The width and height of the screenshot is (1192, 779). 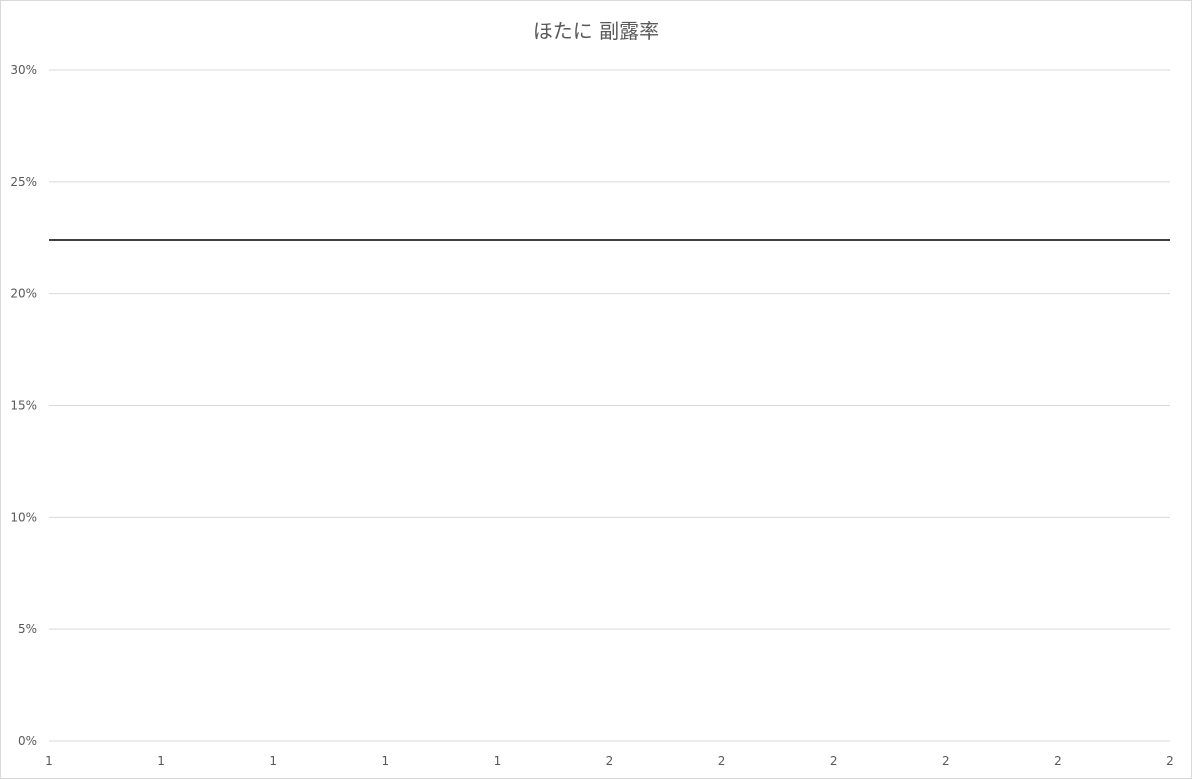 What do you see at coordinates (23, 182) in the screenshot?
I see `y-tick-label: 25%` at bounding box center [23, 182].